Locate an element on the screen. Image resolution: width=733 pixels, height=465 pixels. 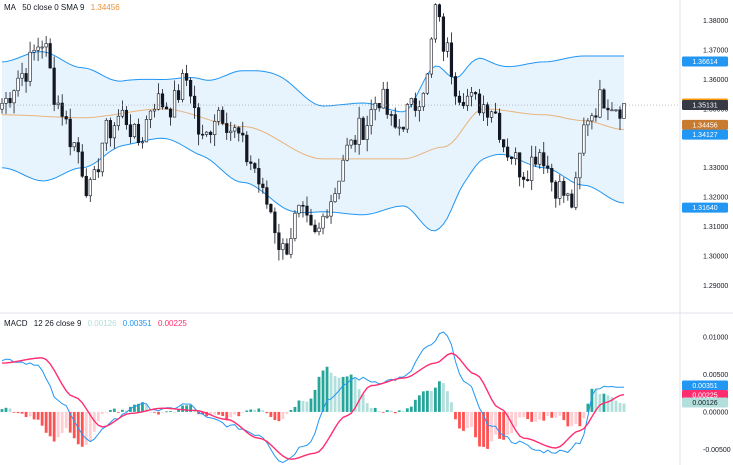
macd-value-tag is located at coordinates (705, 402).